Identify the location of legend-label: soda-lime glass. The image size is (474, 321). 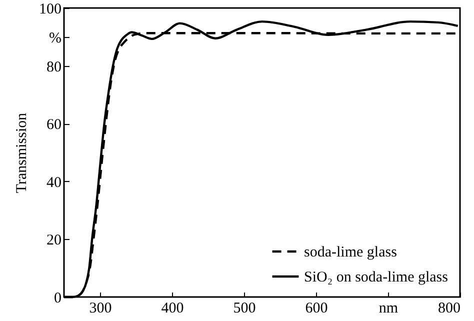
(351, 252).